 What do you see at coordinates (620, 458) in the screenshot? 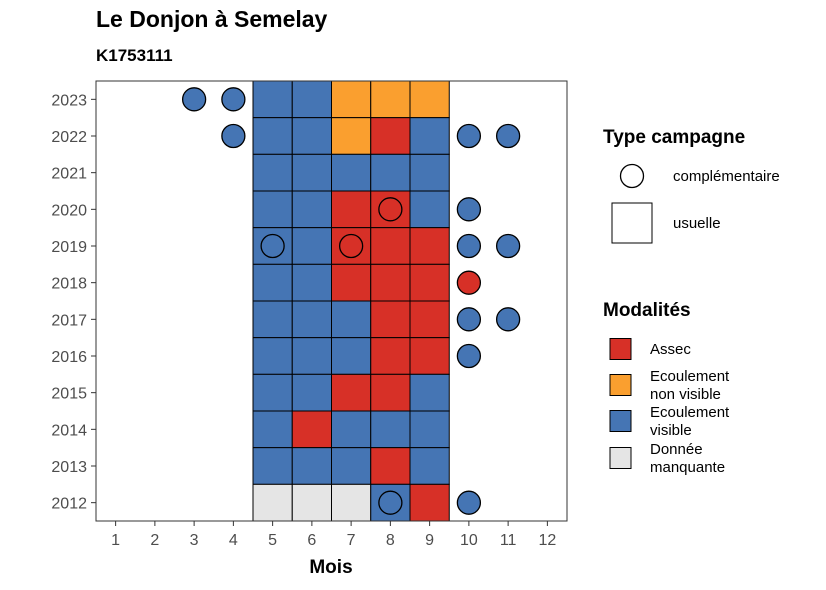
I see `legend-modalite-key-donnee-manquante` at bounding box center [620, 458].